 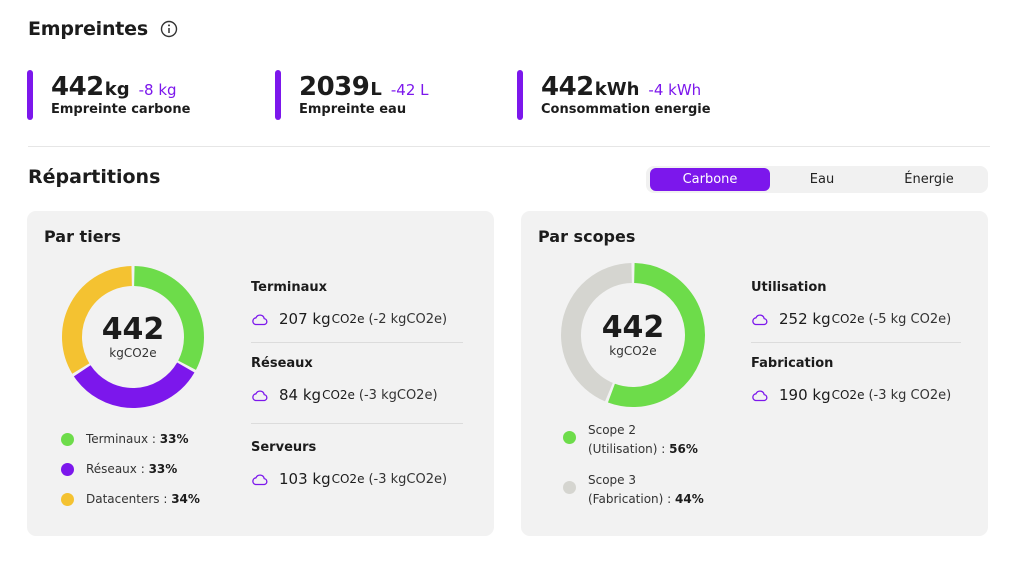 I want to click on kpi-delta: -8 kg, so click(x=157, y=90).